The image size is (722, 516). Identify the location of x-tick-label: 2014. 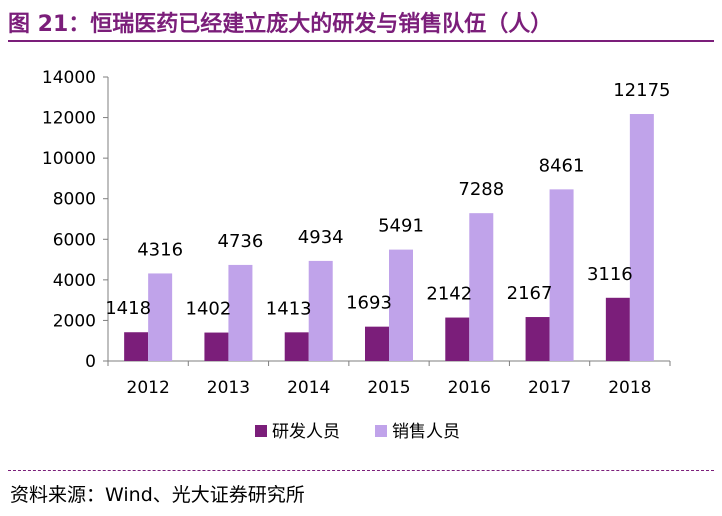
(308, 388).